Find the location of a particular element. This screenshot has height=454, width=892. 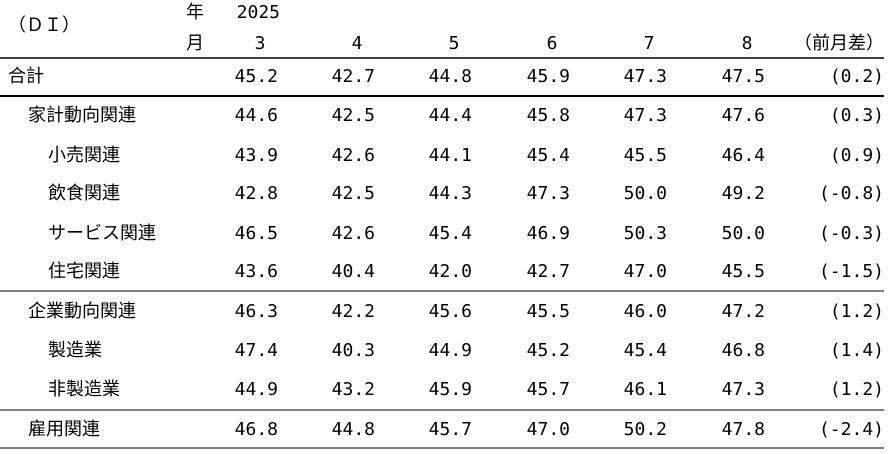

cell-value: 49.2 is located at coordinates (743, 193).